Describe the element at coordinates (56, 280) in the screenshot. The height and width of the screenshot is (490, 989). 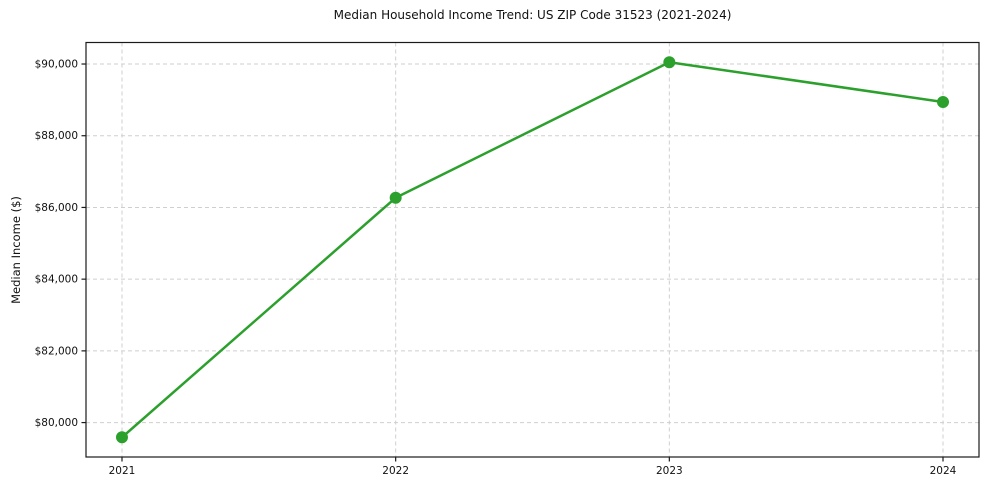
I see `y-tick-label: $84,000` at that location.